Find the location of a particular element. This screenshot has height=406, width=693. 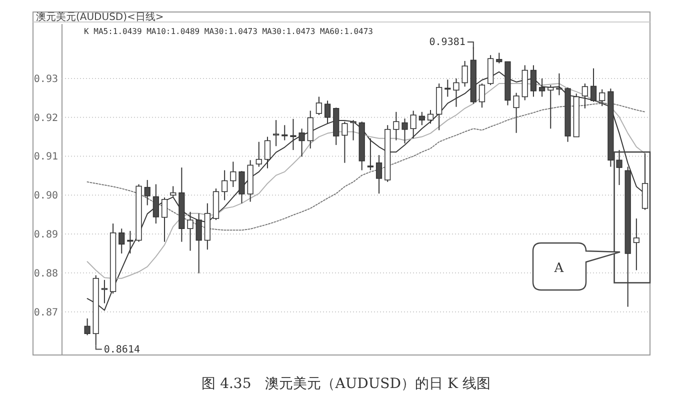

caption: 图 4.35 澳元美元（AUDUSD）的日 K 线图 is located at coordinates (346, 384).